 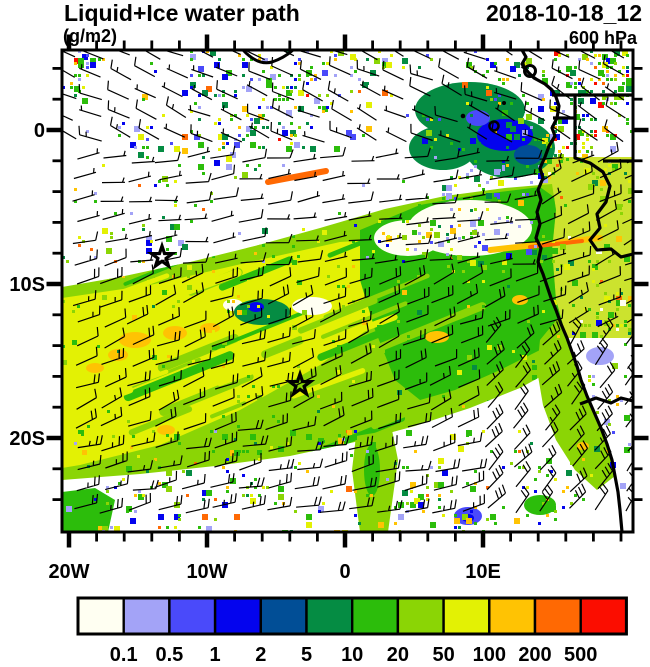 I want to click on colorbar-label: 200, so click(x=534, y=655).